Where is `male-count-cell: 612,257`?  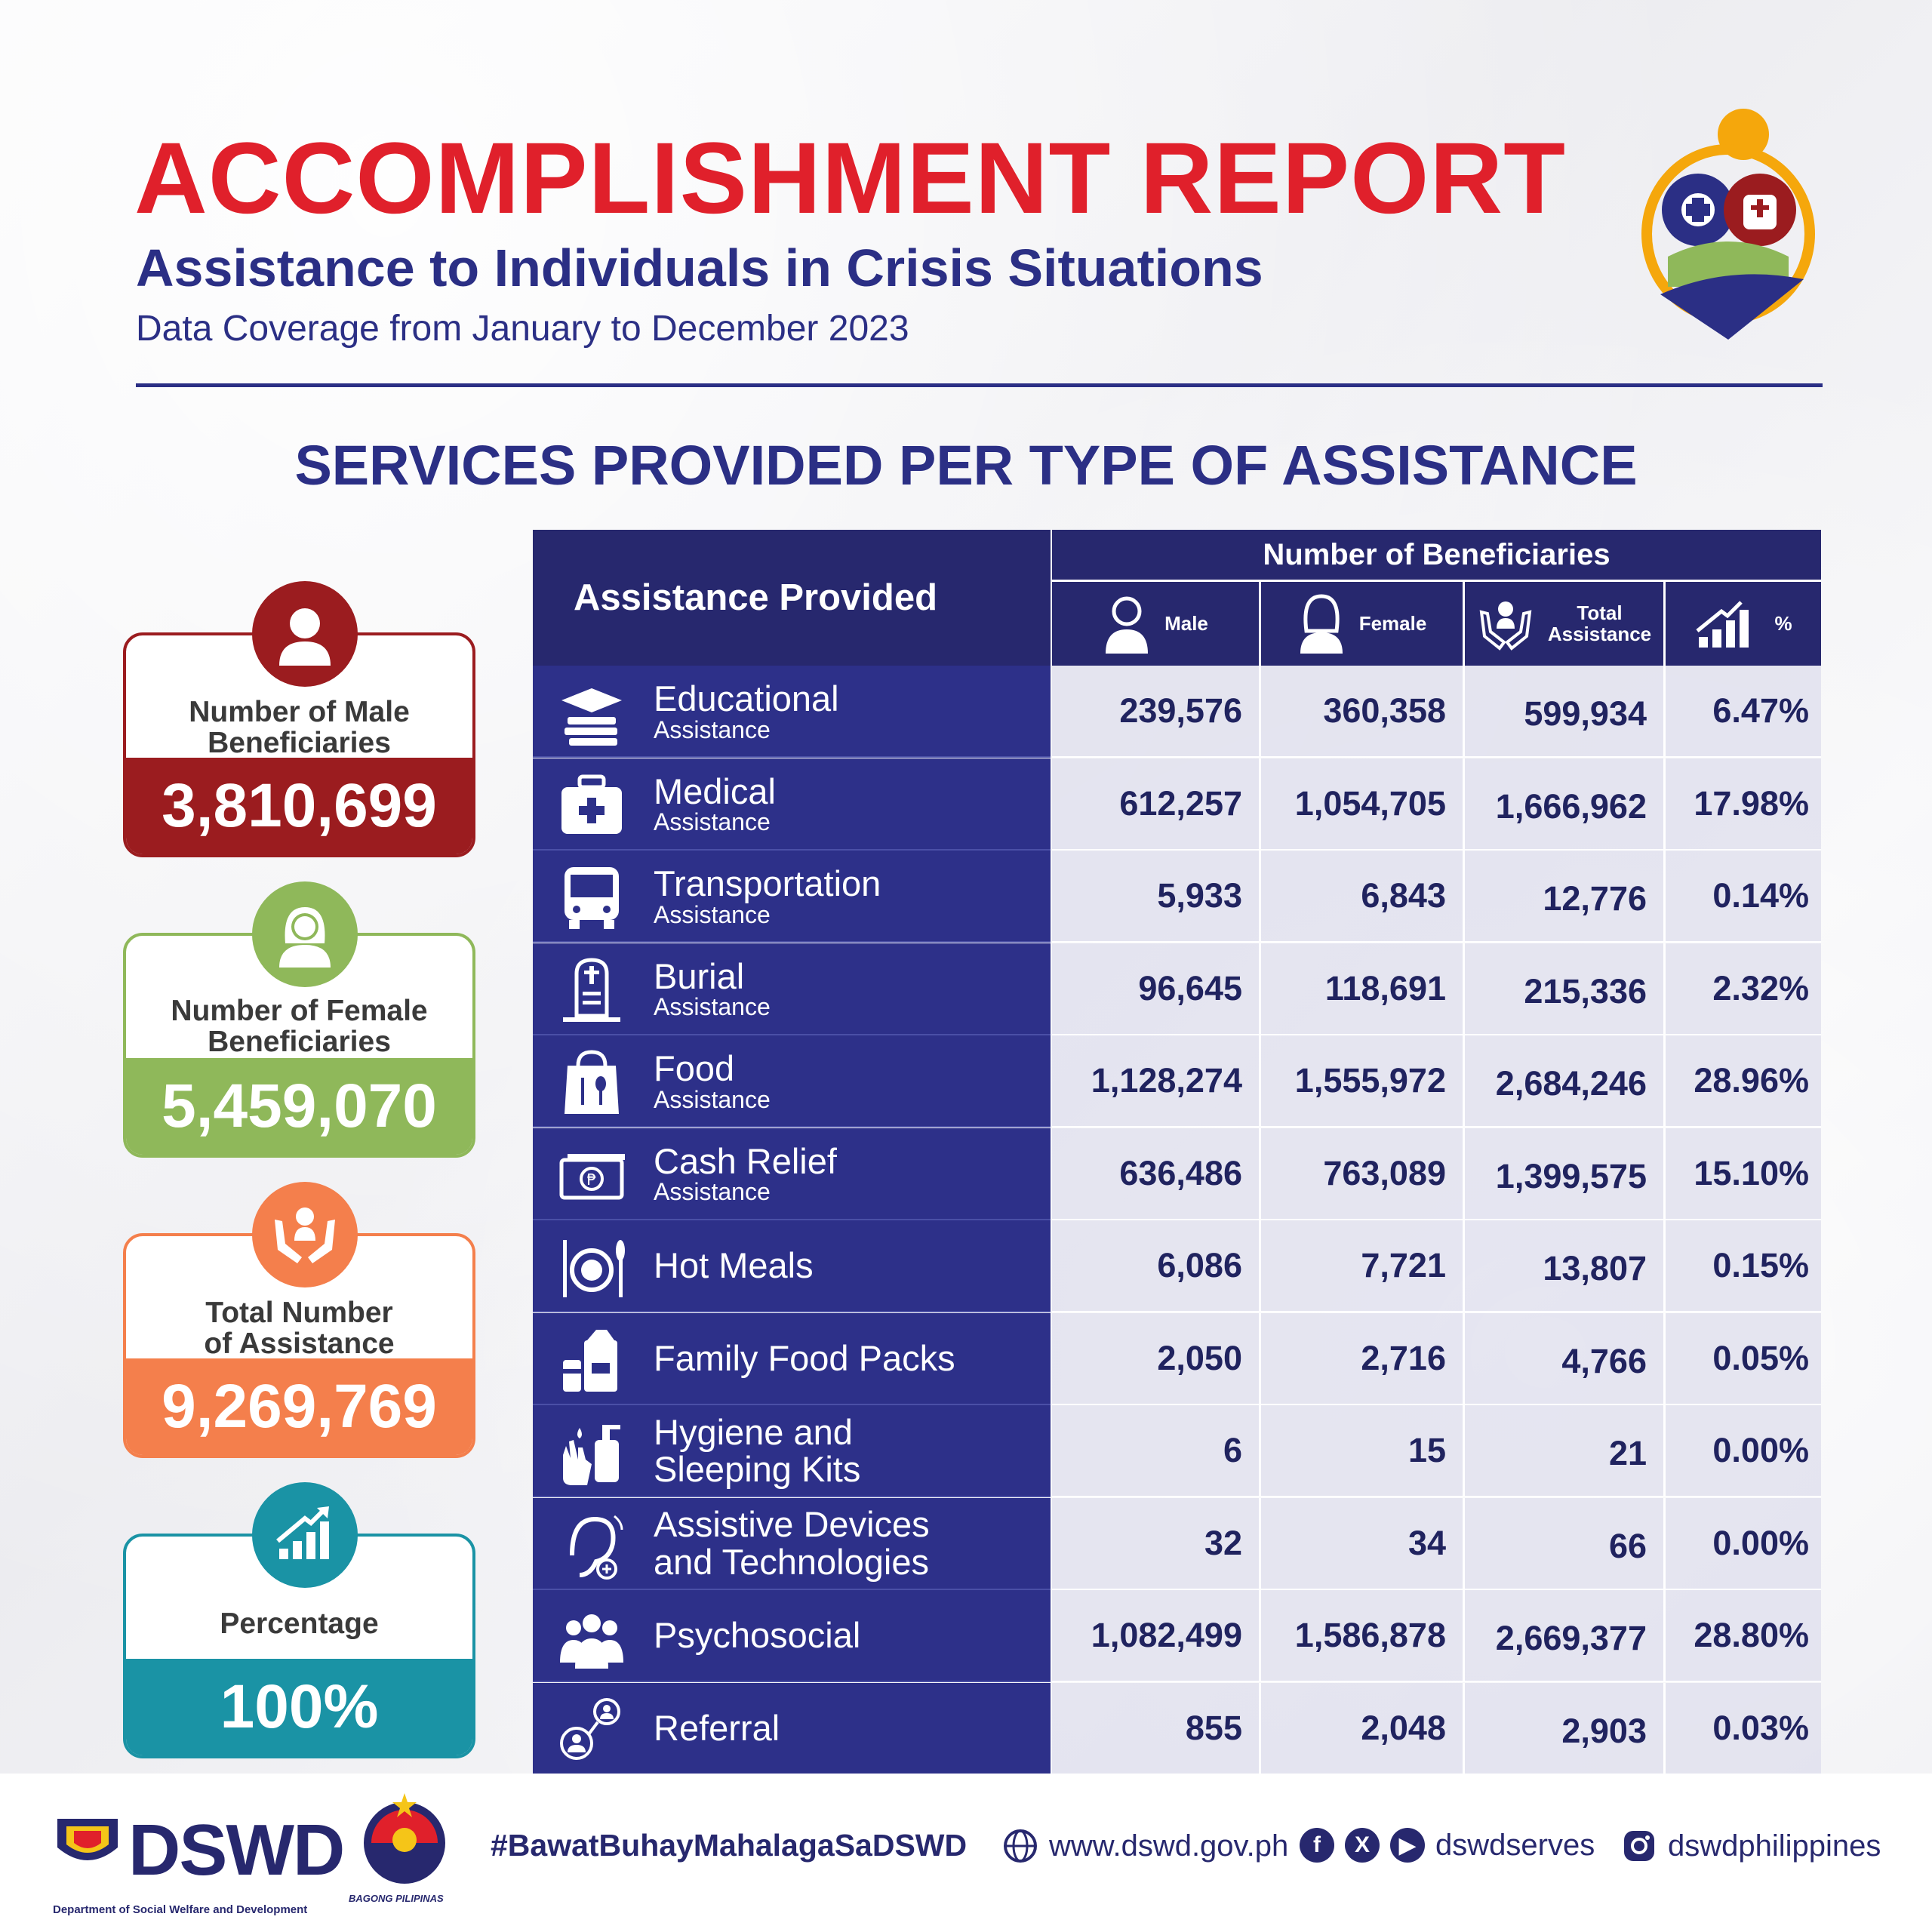
male-count-cell: 612,257 is located at coordinates (1155, 804).